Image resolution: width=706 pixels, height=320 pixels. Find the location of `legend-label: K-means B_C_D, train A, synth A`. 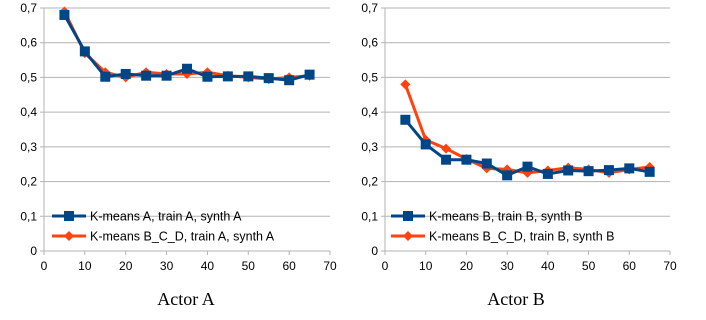

legend-label: K-means B_C_D, train A, synth A is located at coordinates (182, 237).